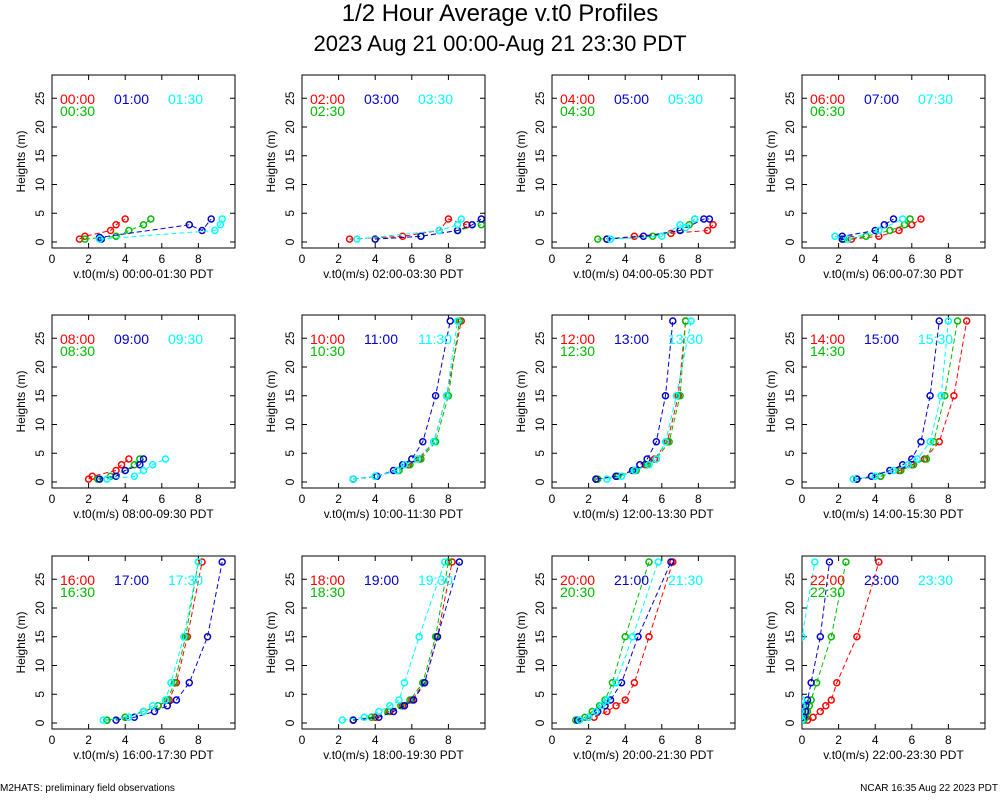  I want to click on x-axis-label: v.t0(m/s) 18:00-19:30 PDT, so click(393, 755).